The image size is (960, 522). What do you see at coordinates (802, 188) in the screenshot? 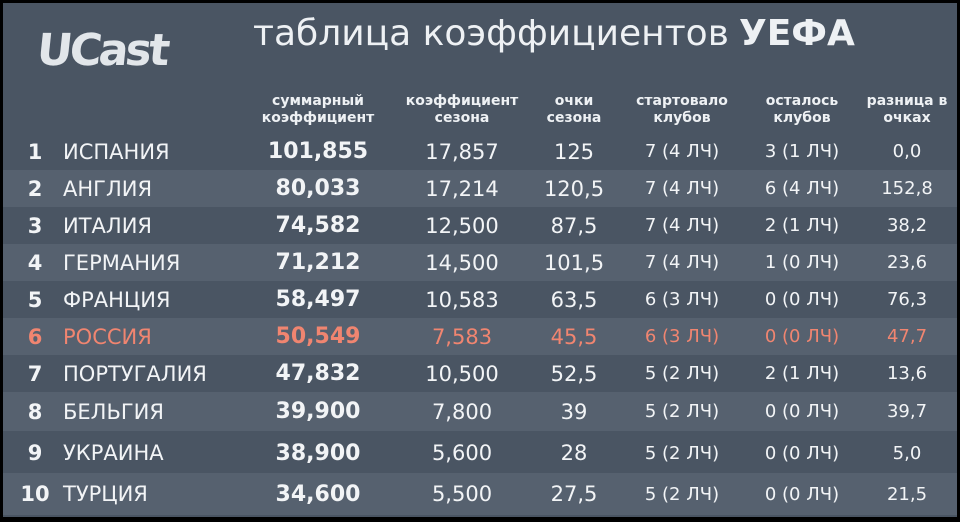
I see `row-clubs-remaining: 6 (4 ЛЧ)` at bounding box center [802, 188].